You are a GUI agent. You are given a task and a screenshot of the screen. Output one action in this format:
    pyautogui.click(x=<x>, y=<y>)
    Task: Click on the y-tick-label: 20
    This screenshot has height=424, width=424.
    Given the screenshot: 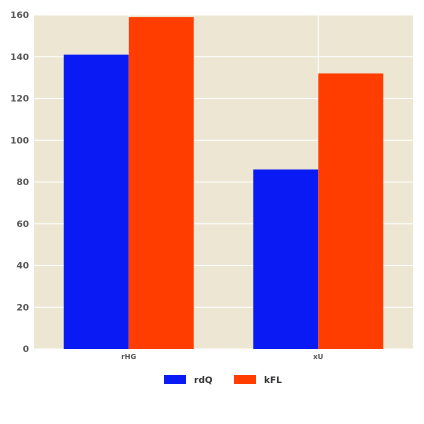 What is the action you would take?
    pyautogui.click(x=22, y=308)
    